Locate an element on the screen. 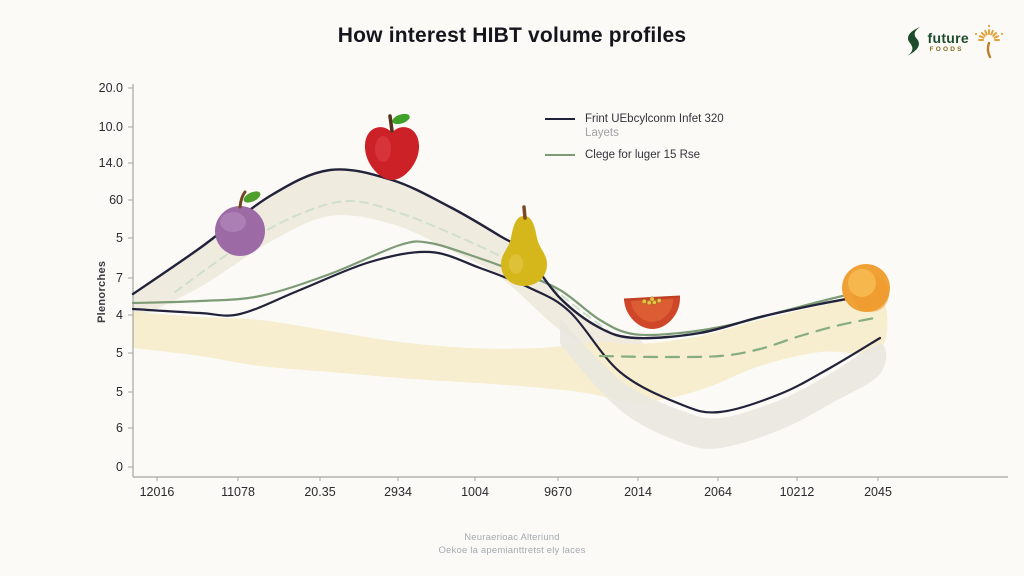 This screenshot has width=1024, height=576. legend-label-navy: Frint UEbcylconm Infet 320 is located at coordinates (654, 119).